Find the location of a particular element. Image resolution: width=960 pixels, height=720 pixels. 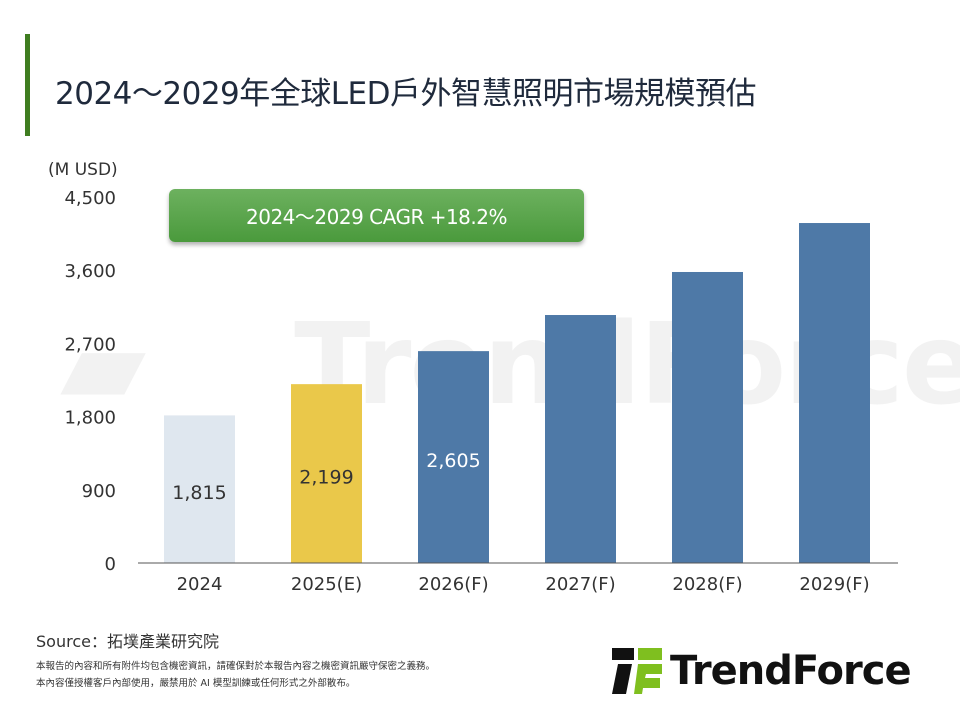

bar-2025(E) is located at coordinates (326, 473).